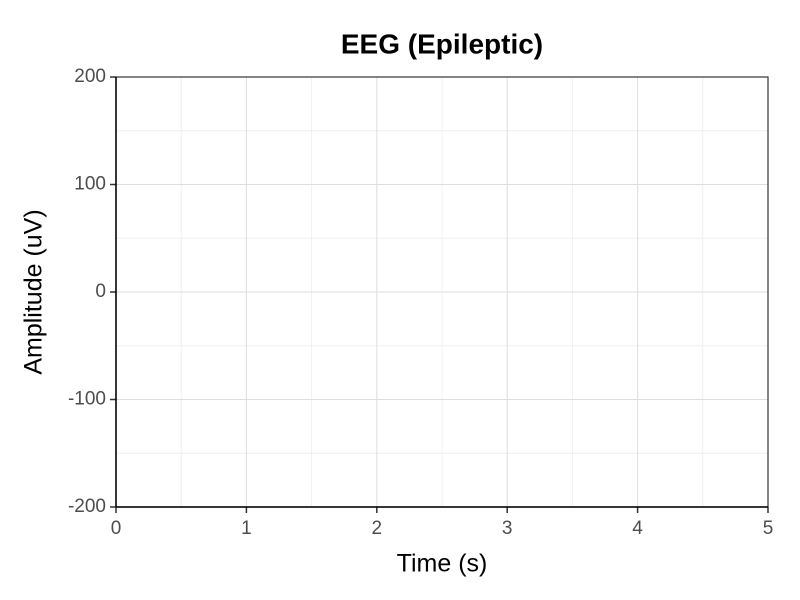 The width and height of the screenshot is (800, 600). I want to click on y-tick-label: -100, so click(87, 399).